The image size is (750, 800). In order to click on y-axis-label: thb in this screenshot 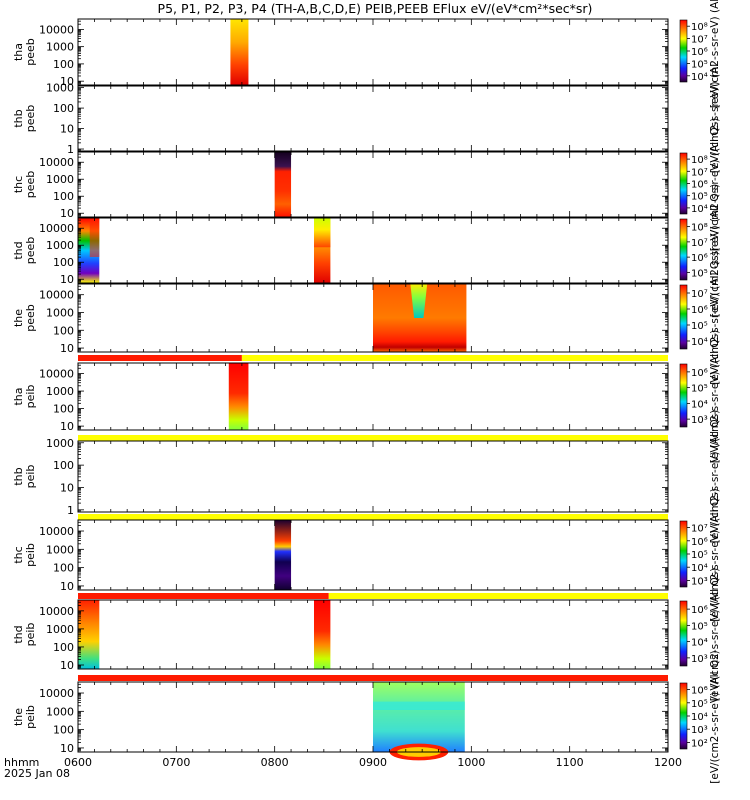, I will do `click(18, 118)`.